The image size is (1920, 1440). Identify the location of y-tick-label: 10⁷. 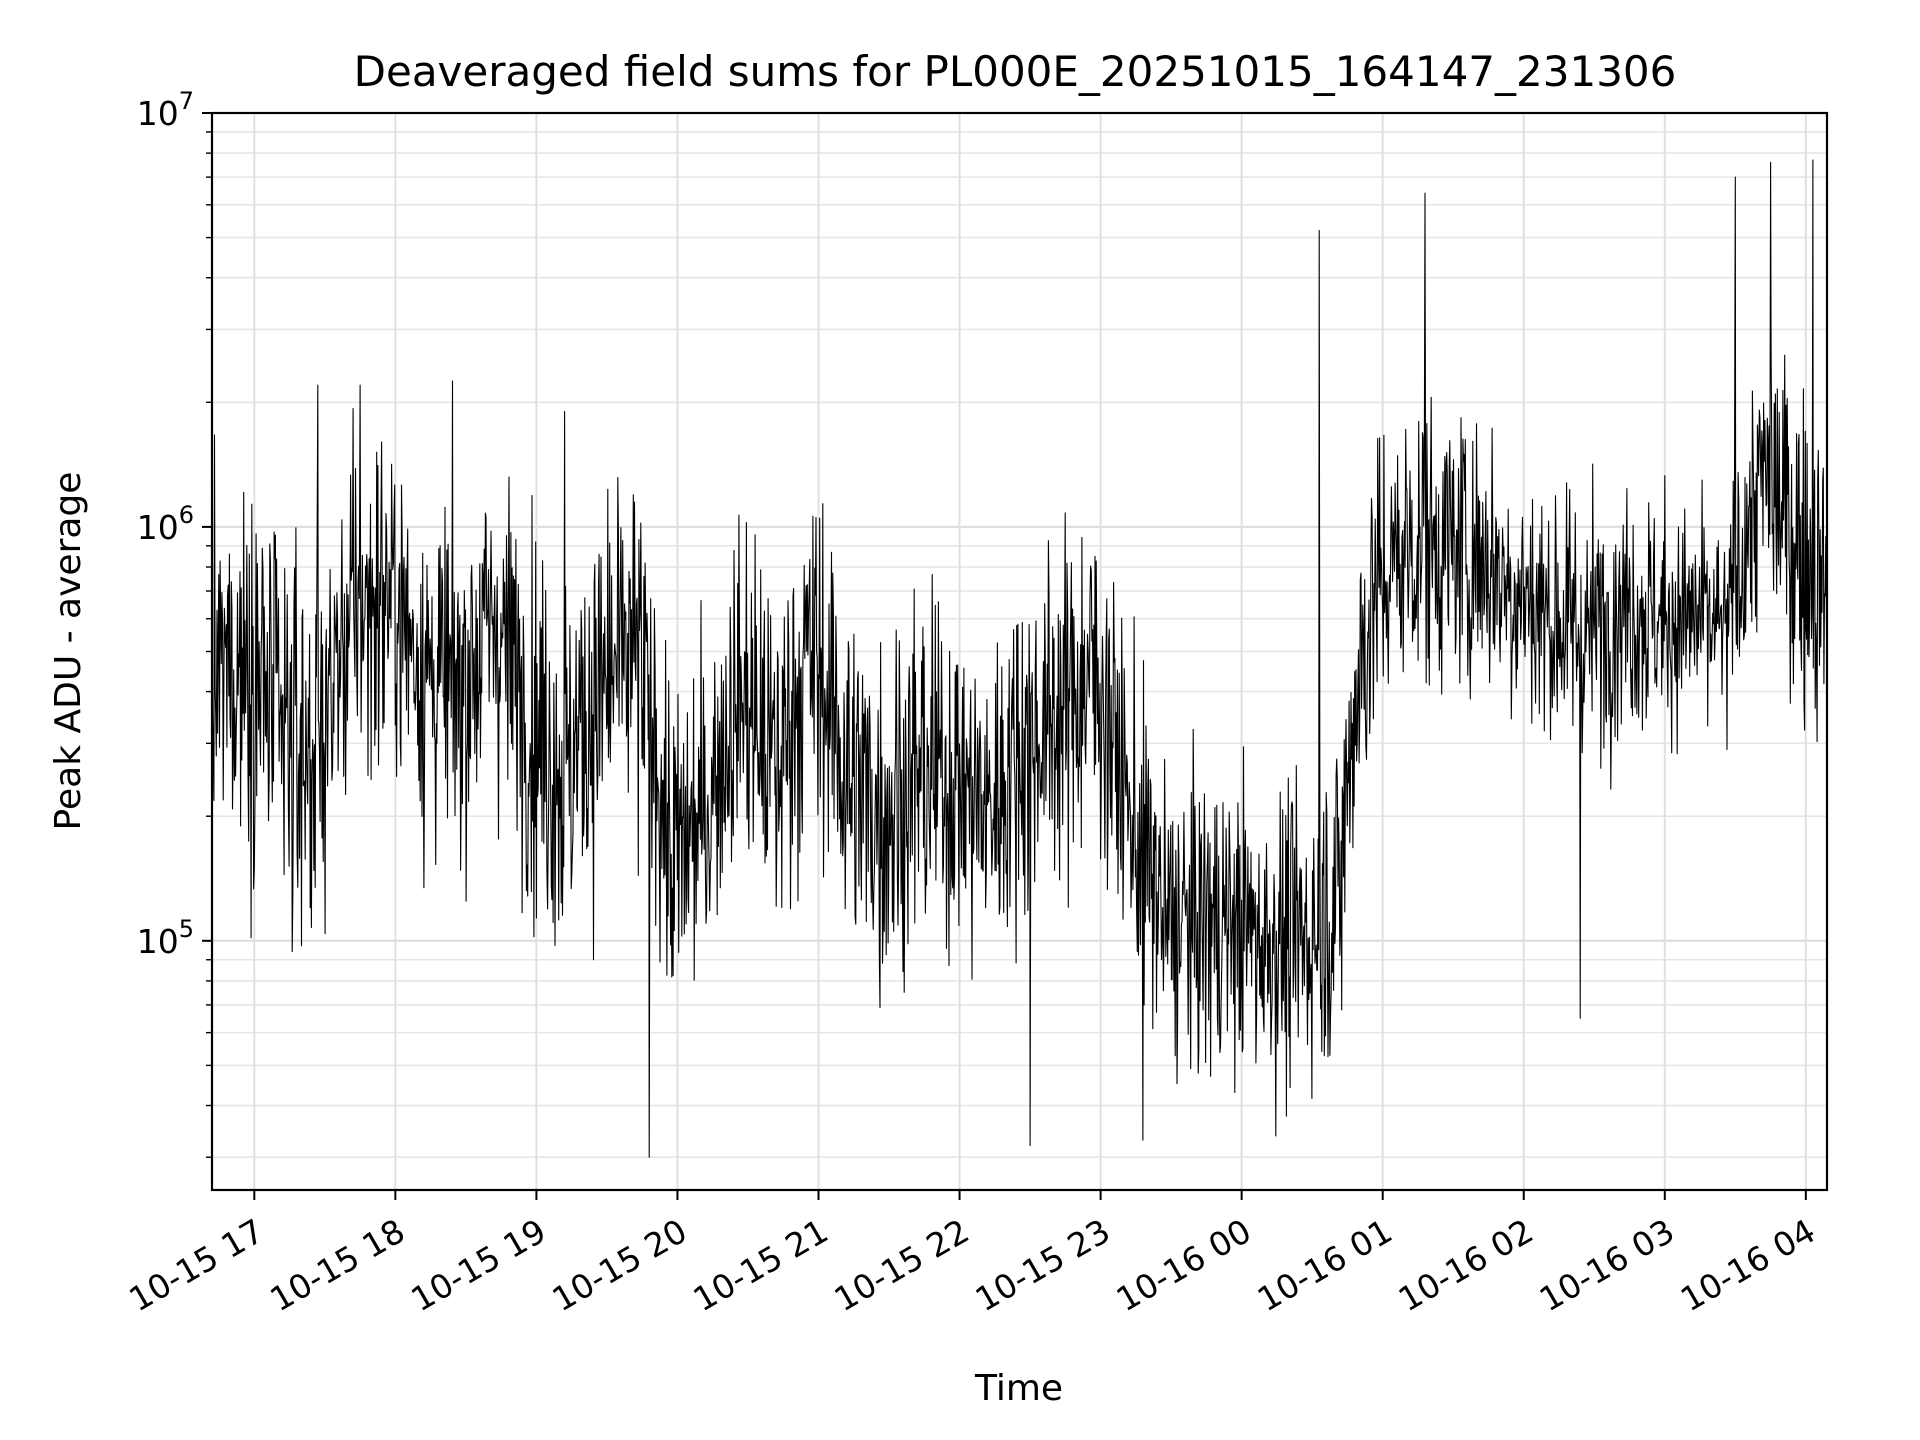
(165, 110).